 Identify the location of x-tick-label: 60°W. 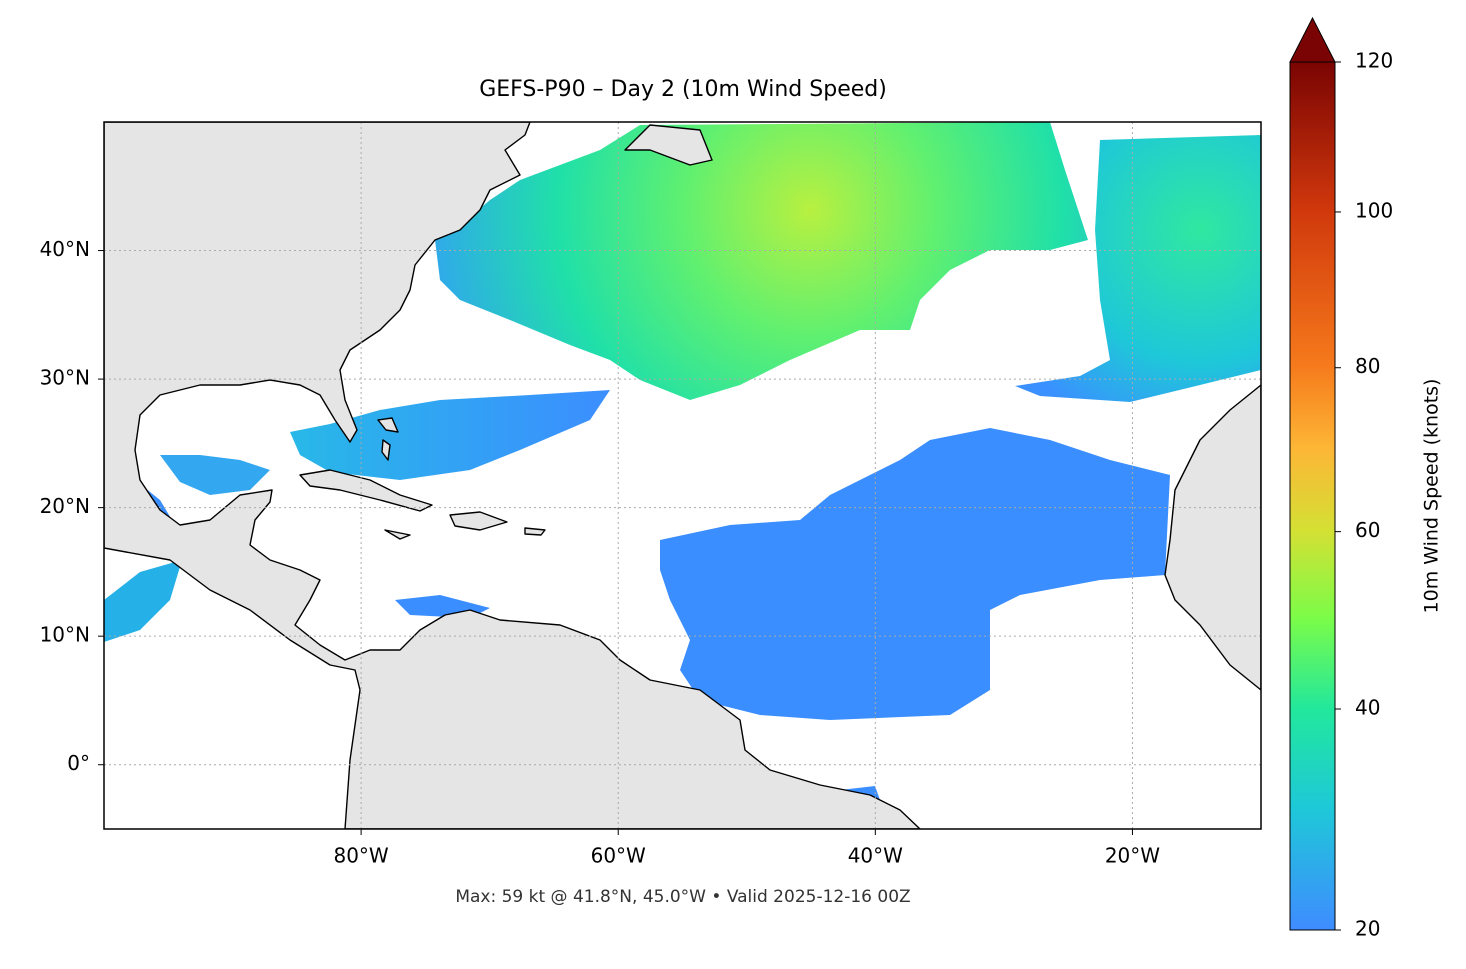
(618, 856).